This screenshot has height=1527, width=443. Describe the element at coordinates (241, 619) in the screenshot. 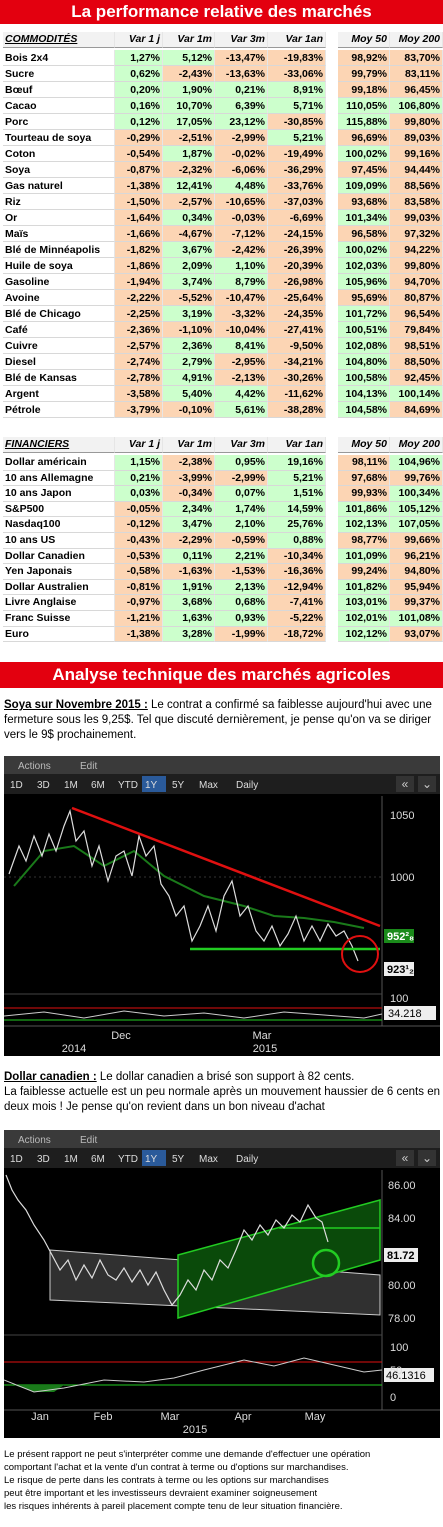

I see `cell-value: 0,93%` at that location.